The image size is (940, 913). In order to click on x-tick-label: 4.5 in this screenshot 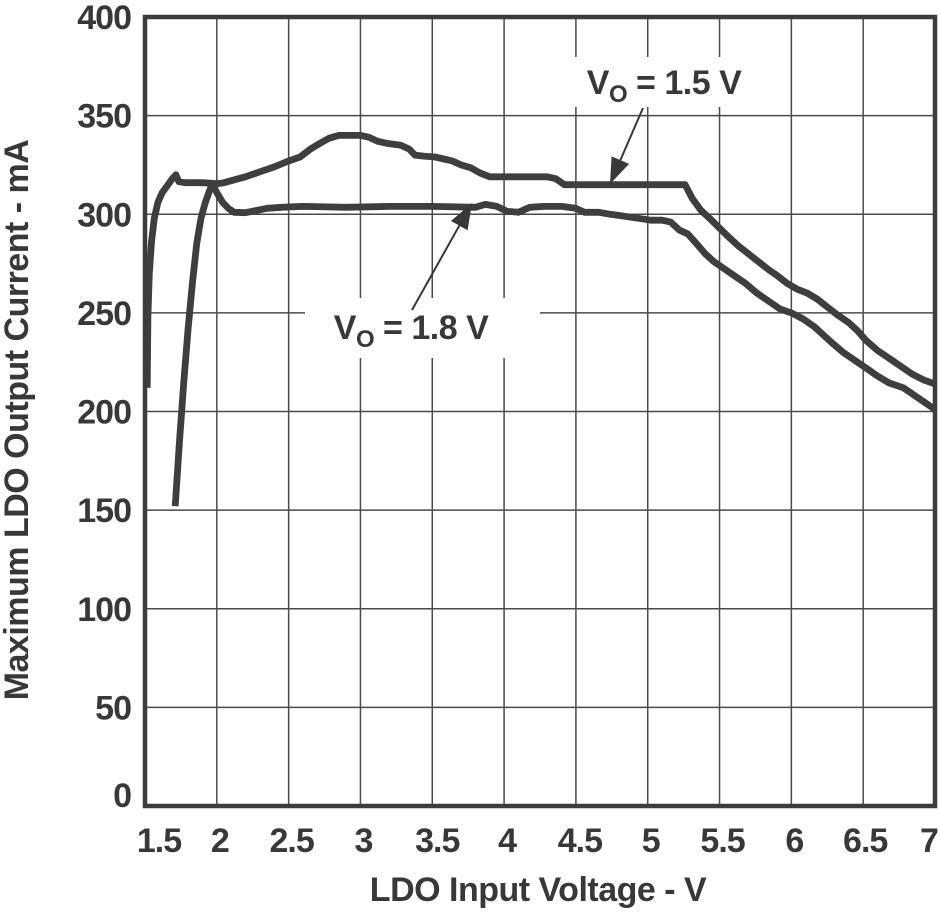, I will do `click(580, 841)`.